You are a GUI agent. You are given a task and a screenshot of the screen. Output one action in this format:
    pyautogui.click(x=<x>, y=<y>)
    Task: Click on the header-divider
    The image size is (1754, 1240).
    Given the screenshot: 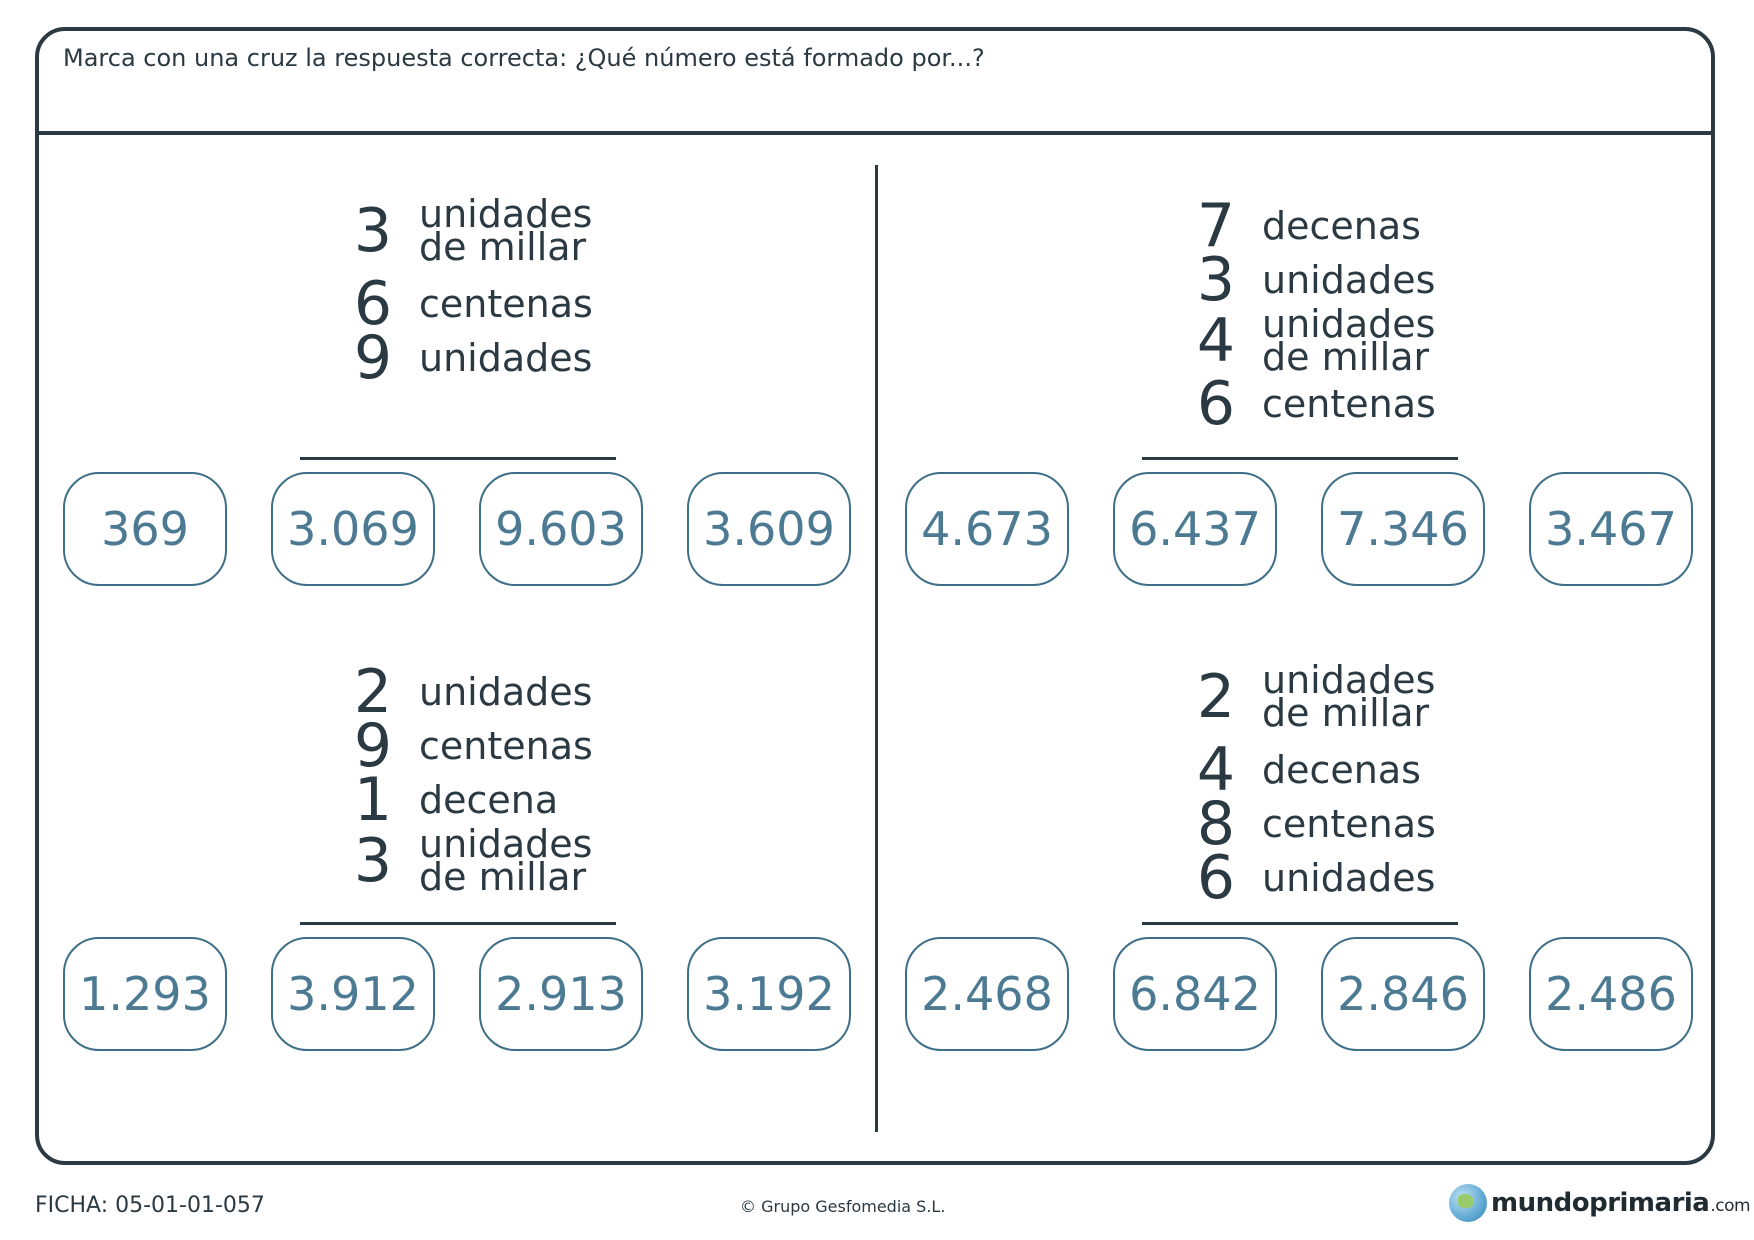 What is the action you would take?
    pyautogui.click(x=875, y=133)
    